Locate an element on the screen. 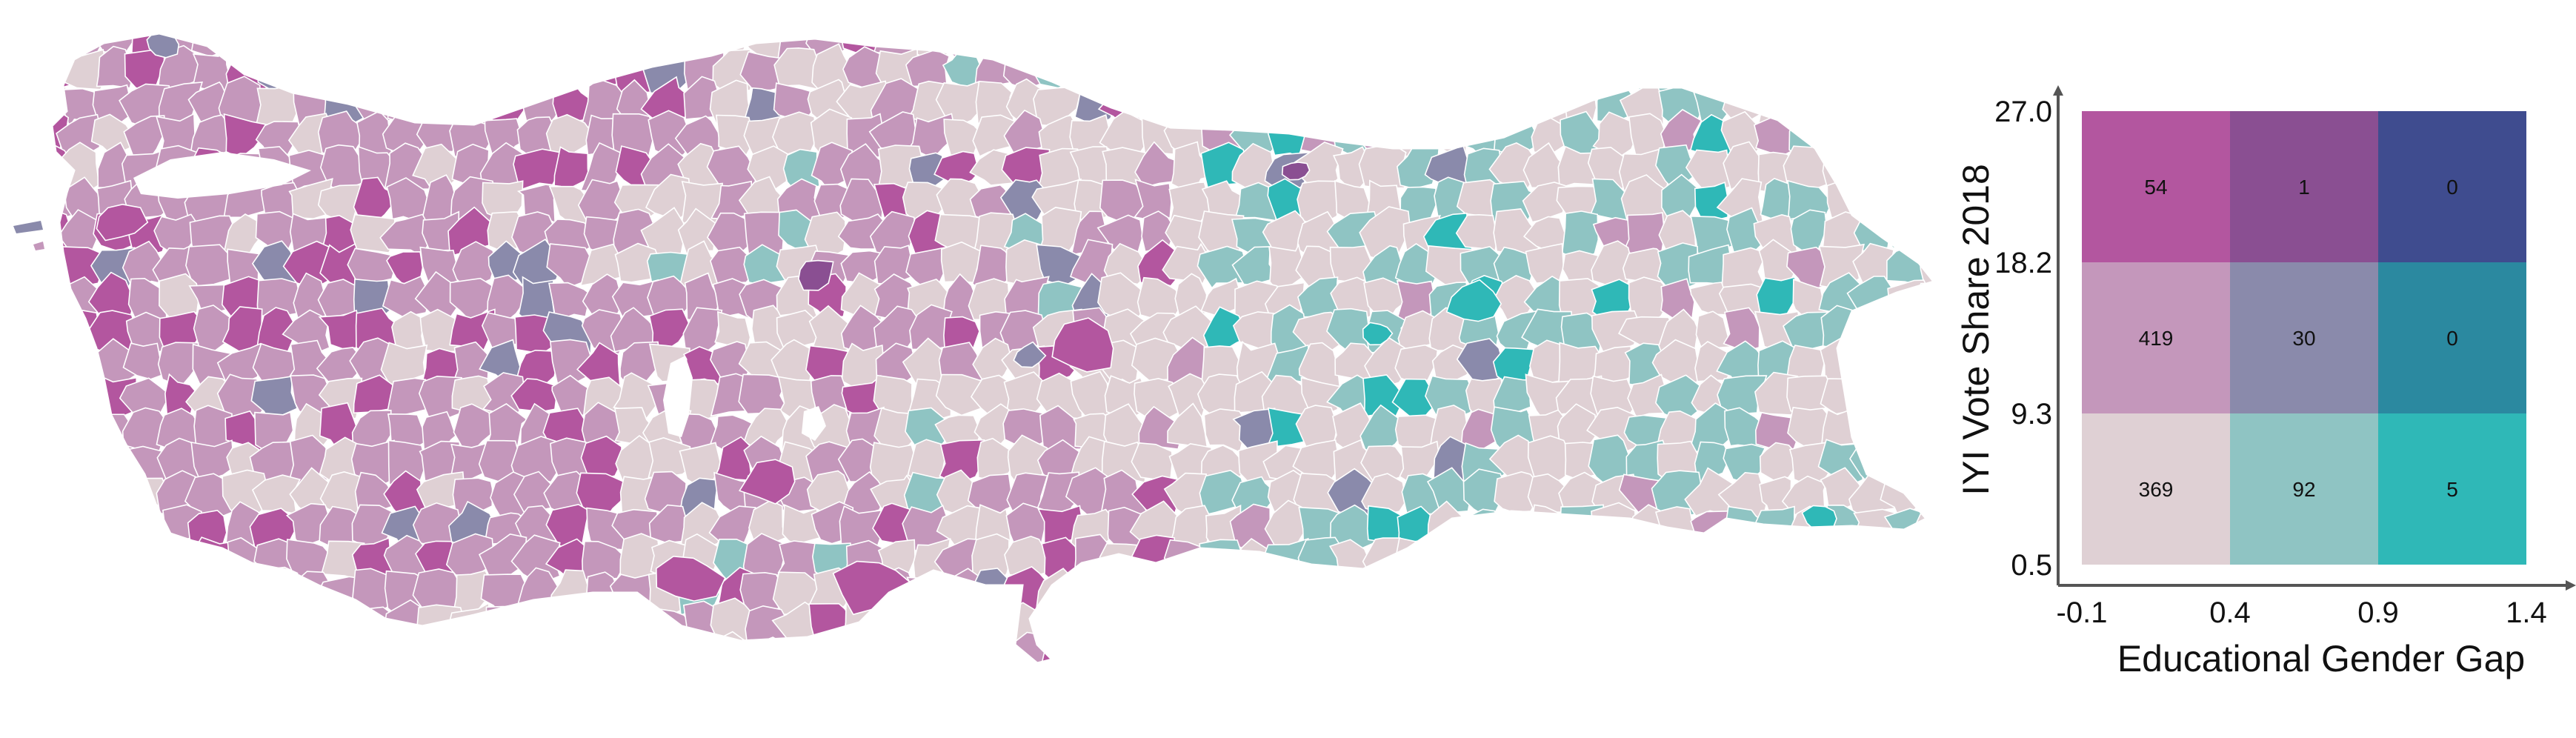  legend-cell-count: 419 is located at coordinates (2156, 338).